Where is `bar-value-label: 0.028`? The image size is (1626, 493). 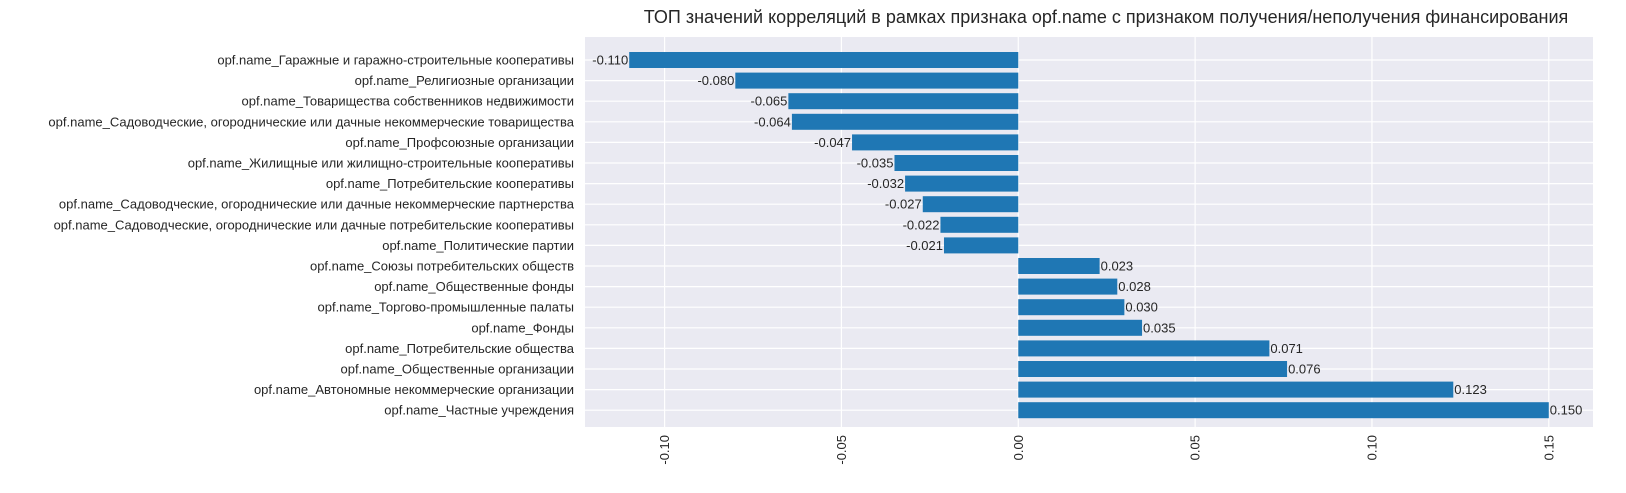
bar-value-label: 0.028 is located at coordinates (1134, 286).